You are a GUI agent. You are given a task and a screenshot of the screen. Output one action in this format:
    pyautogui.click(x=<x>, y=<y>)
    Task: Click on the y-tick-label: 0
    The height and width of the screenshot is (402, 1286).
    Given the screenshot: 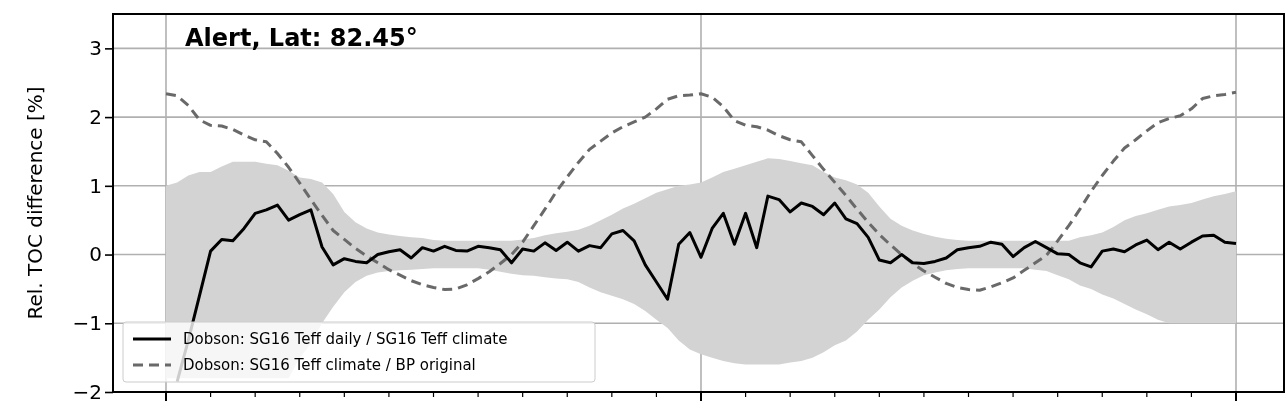 What is the action you would take?
    pyautogui.click(x=95, y=254)
    